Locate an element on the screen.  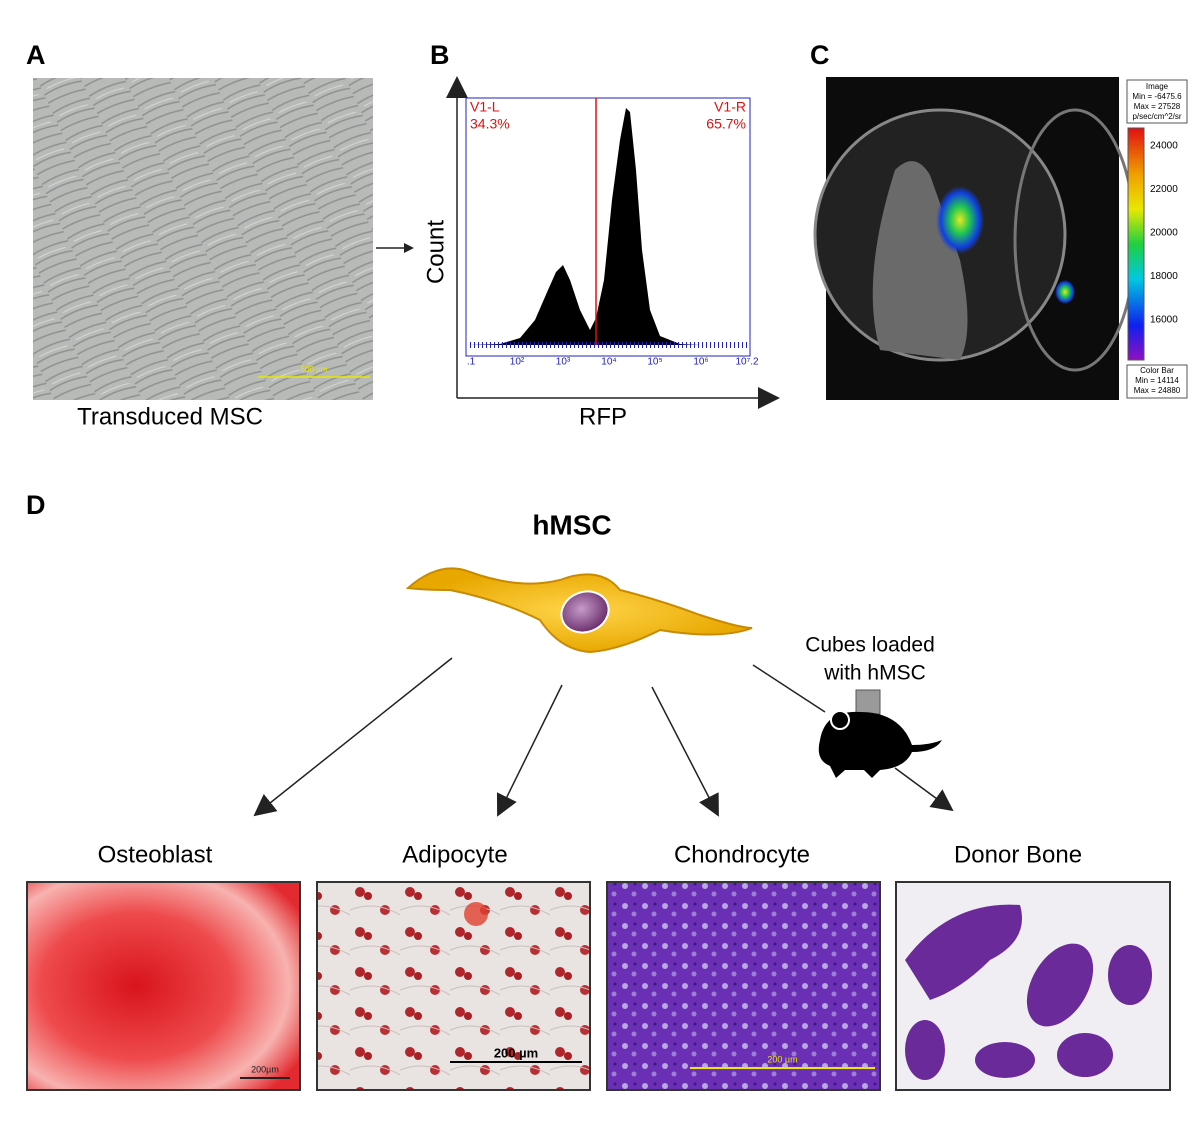
axis-title: RFP is located at coordinates (603, 416).